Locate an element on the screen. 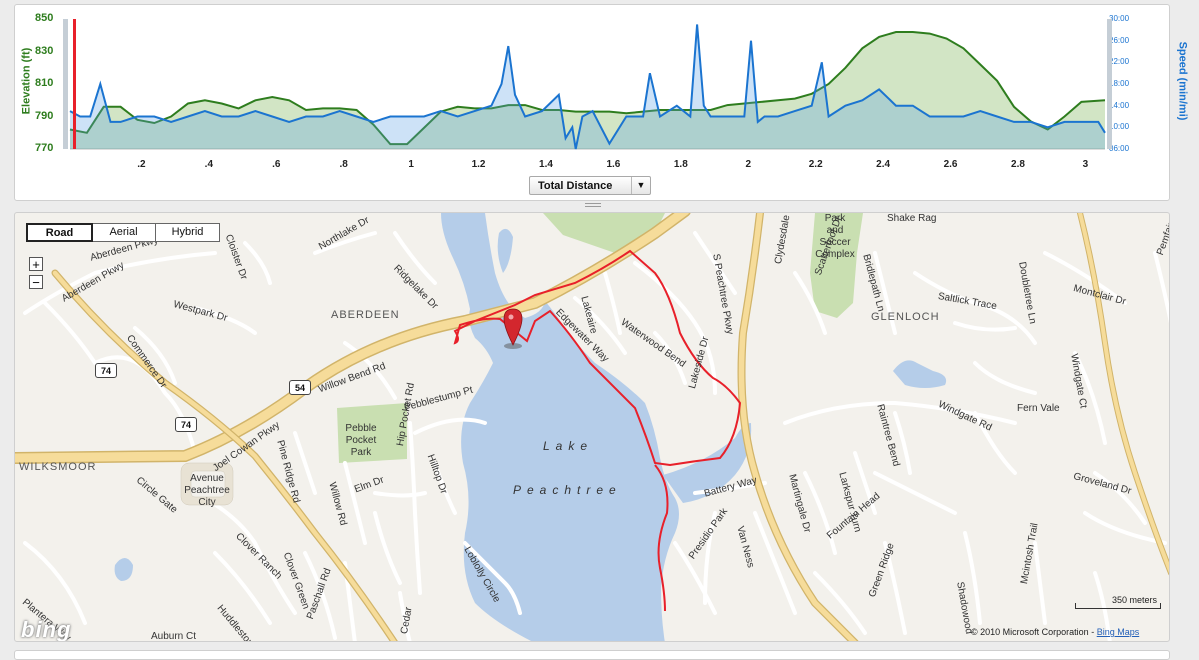 The width and height of the screenshot is (1199, 660). distance-tick-label: .2 is located at coordinates (141, 164).